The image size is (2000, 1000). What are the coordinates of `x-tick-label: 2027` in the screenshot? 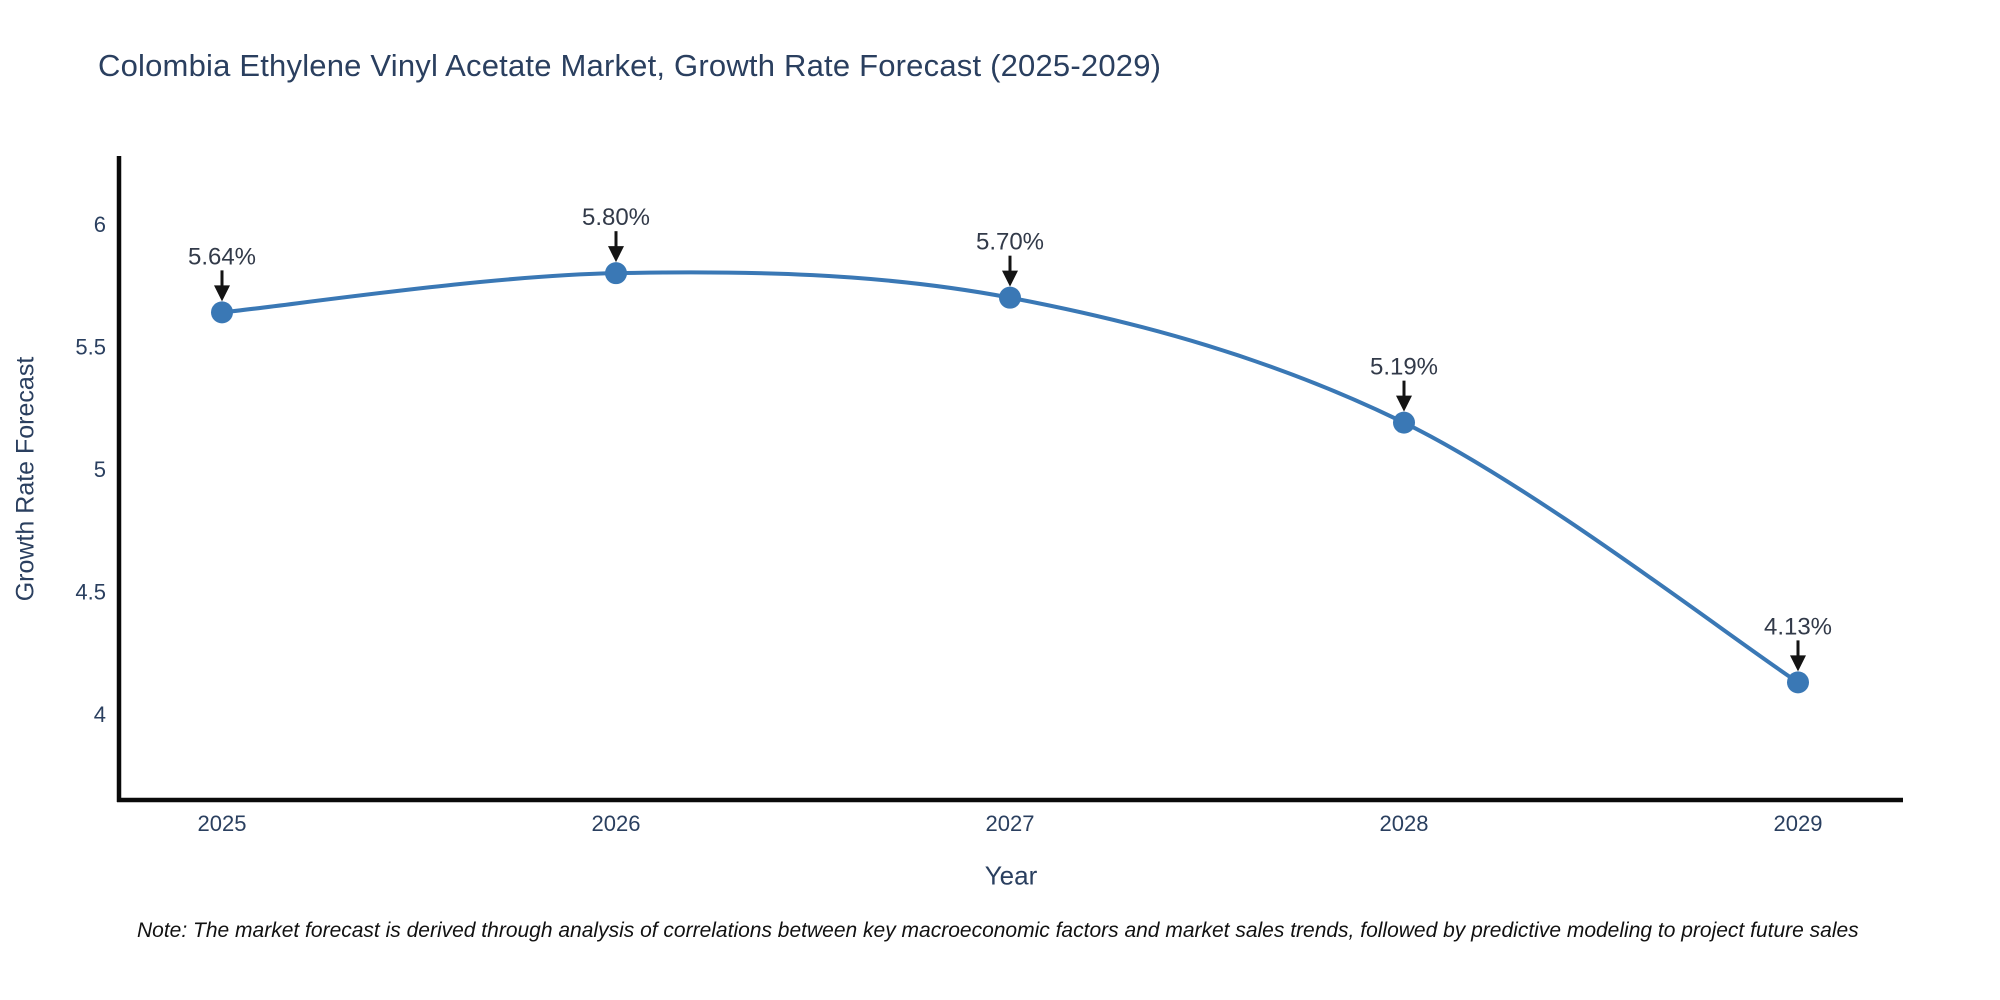 It's located at (1010, 823).